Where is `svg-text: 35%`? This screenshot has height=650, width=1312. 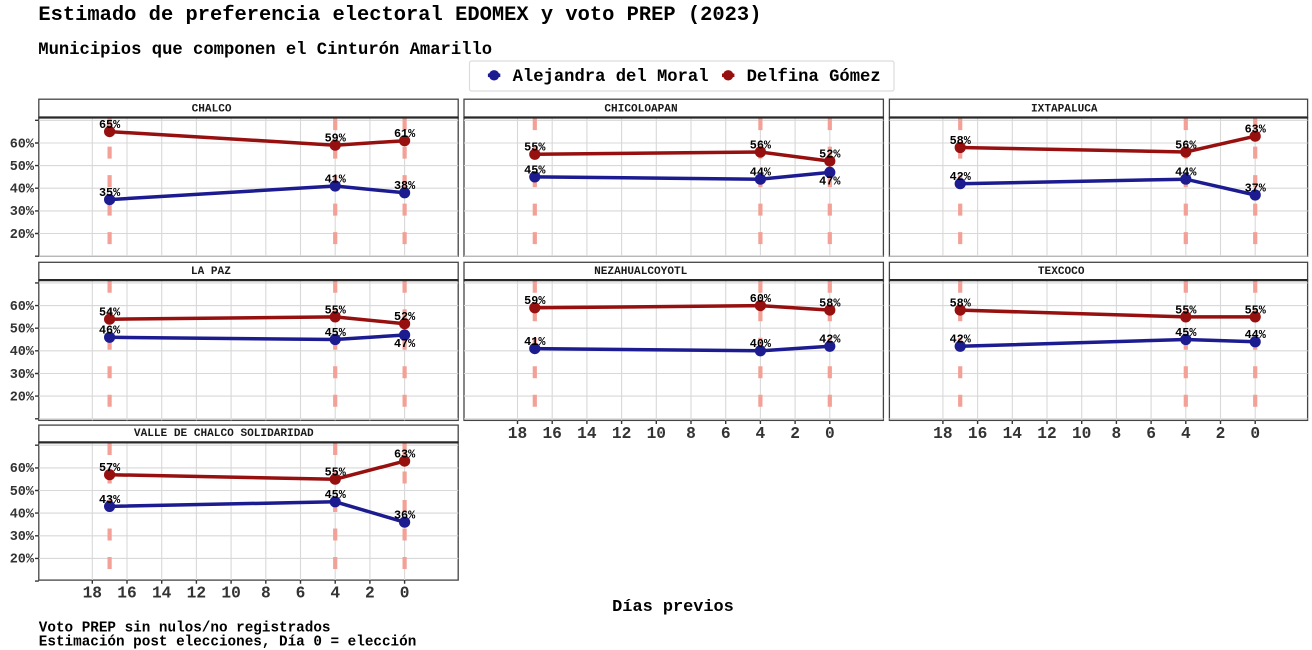 svg-text: 35% is located at coordinates (110, 193).